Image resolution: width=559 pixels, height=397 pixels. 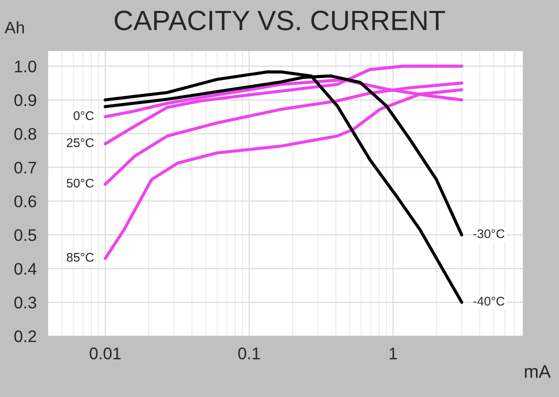 I want to click on y-tick-label: 0.5, so click(x=25, y=235).